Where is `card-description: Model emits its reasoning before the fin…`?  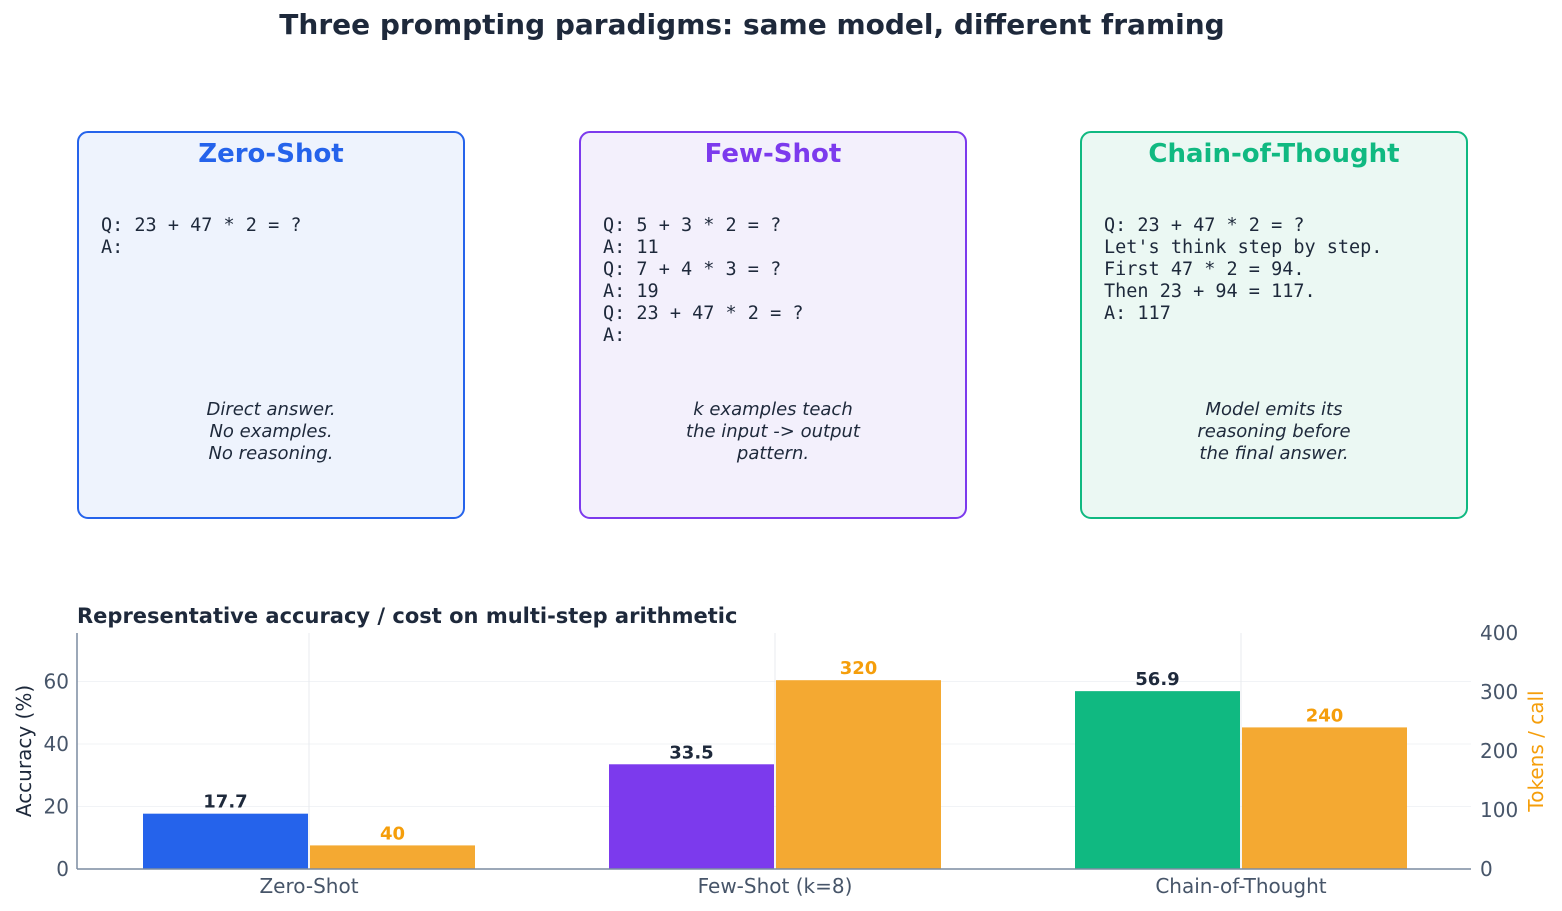
card-description: Model emits its reasoning before the fin… is located at coordinates (1274, 431).